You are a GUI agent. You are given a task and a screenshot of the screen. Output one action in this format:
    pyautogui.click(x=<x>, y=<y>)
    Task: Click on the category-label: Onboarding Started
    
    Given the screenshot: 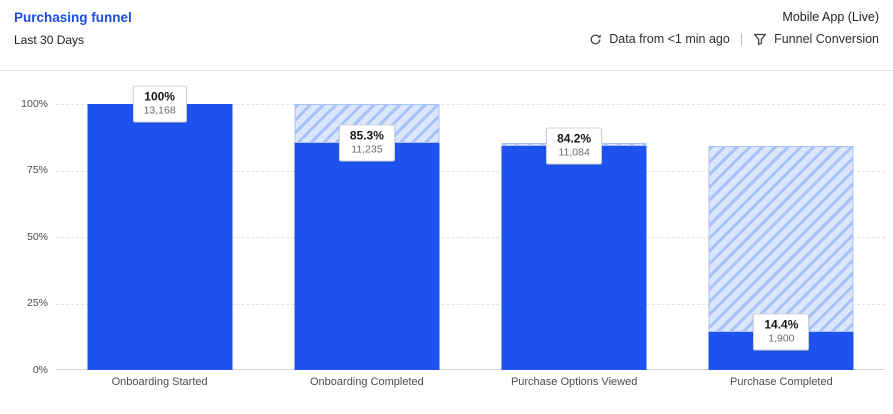 What is the action you would take?
    pyautogui.click(x=159, y=382)
    